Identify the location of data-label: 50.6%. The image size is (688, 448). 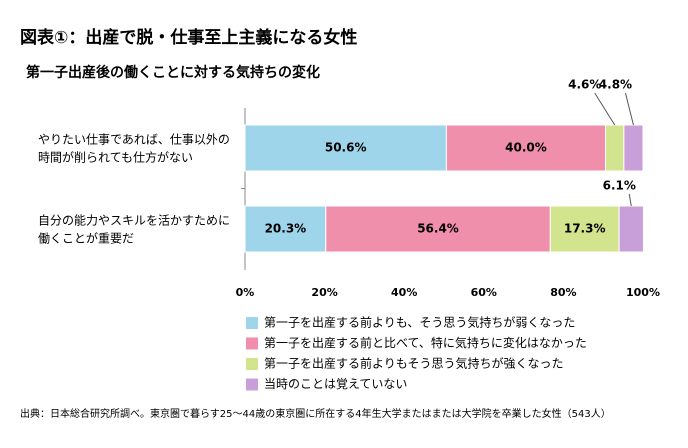
(346, 148).